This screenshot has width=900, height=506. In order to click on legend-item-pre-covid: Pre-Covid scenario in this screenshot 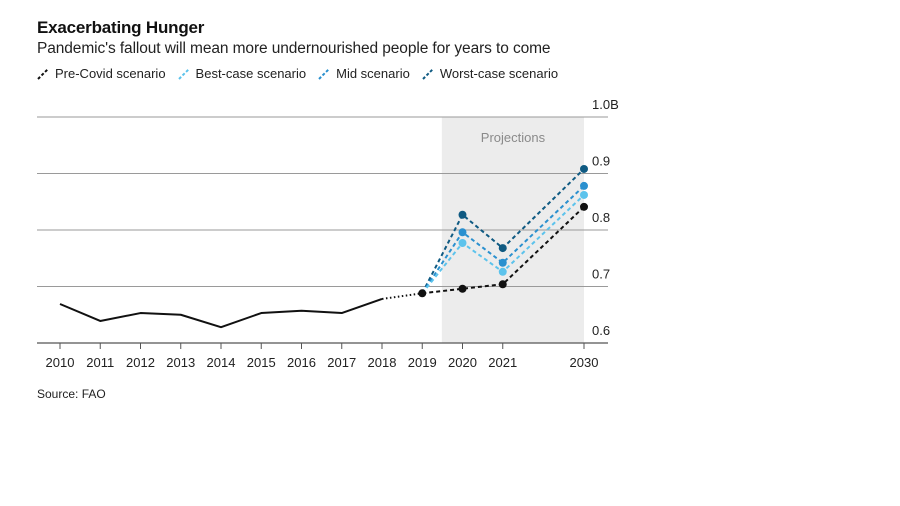, I will do `click(101, 73)`.